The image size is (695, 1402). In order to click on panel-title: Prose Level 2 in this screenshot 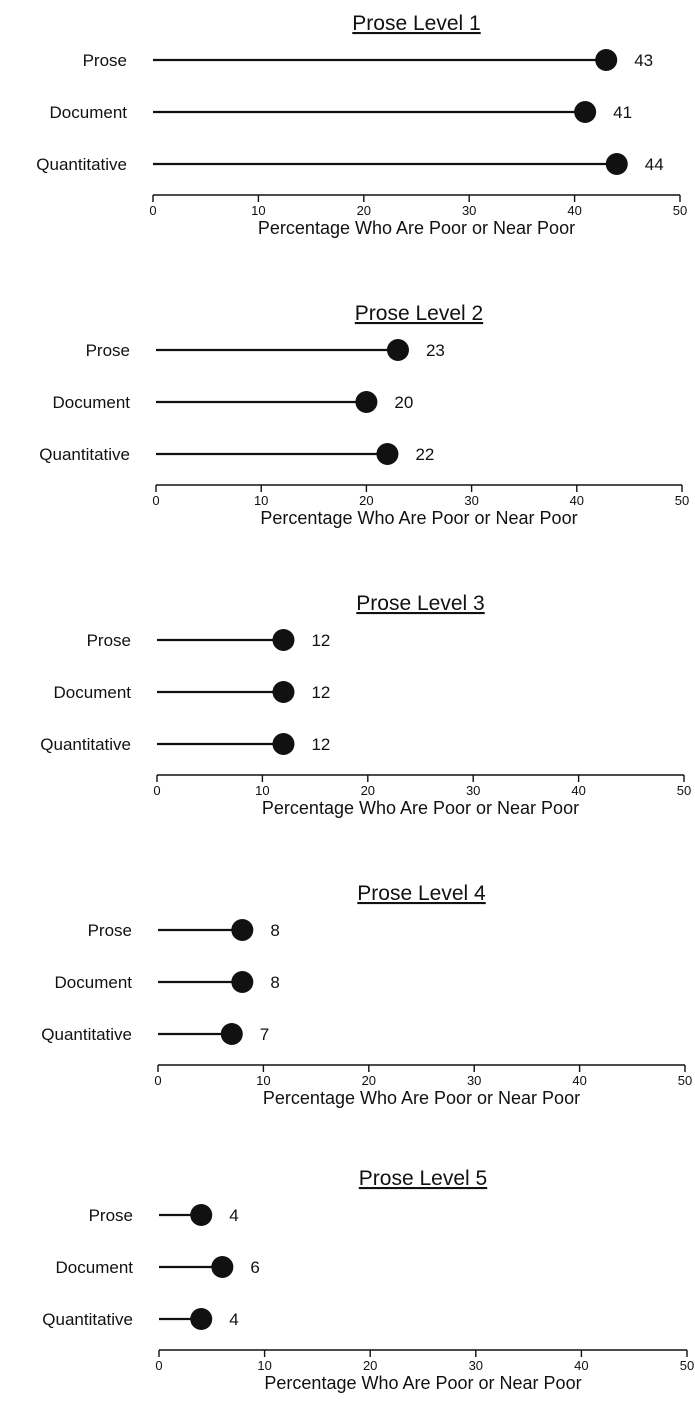, I will do `click(419, 313)`.